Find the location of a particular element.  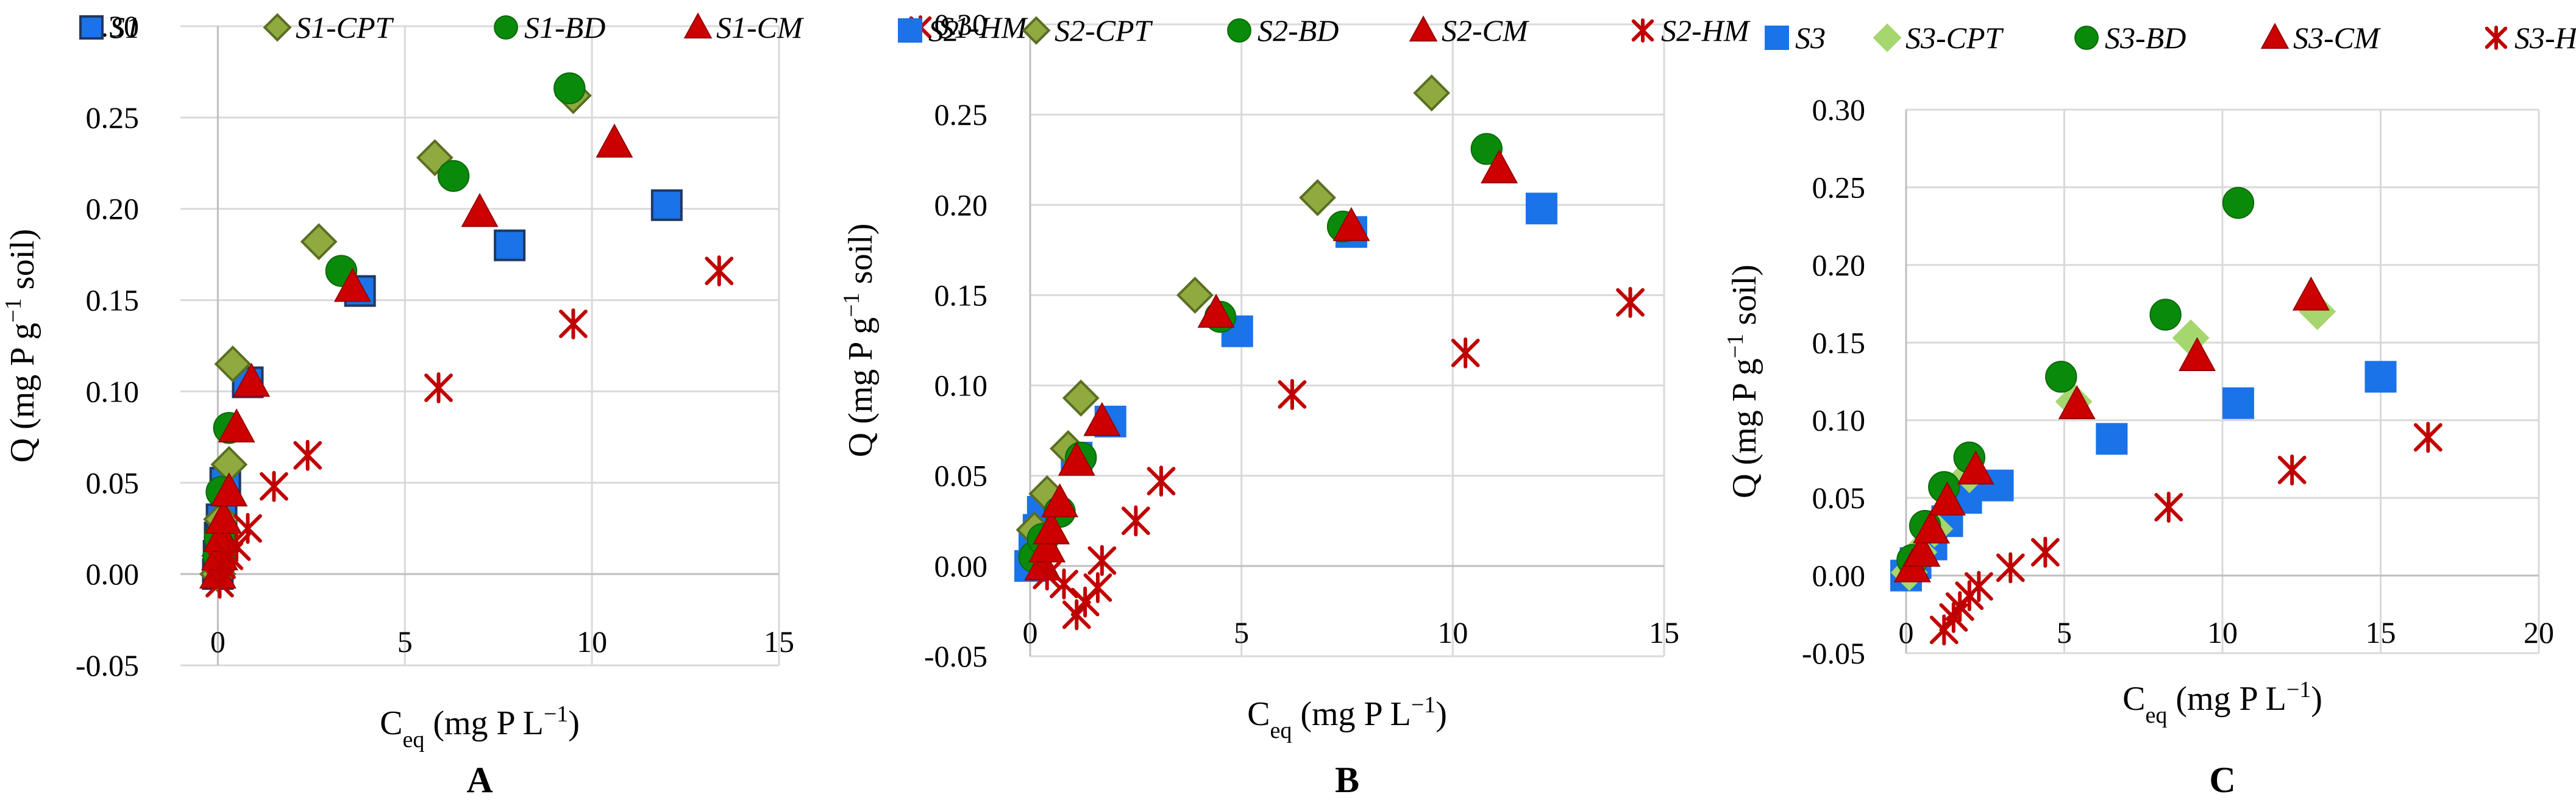

legend-label: S3-CM is located at coordinates (2337, 38).